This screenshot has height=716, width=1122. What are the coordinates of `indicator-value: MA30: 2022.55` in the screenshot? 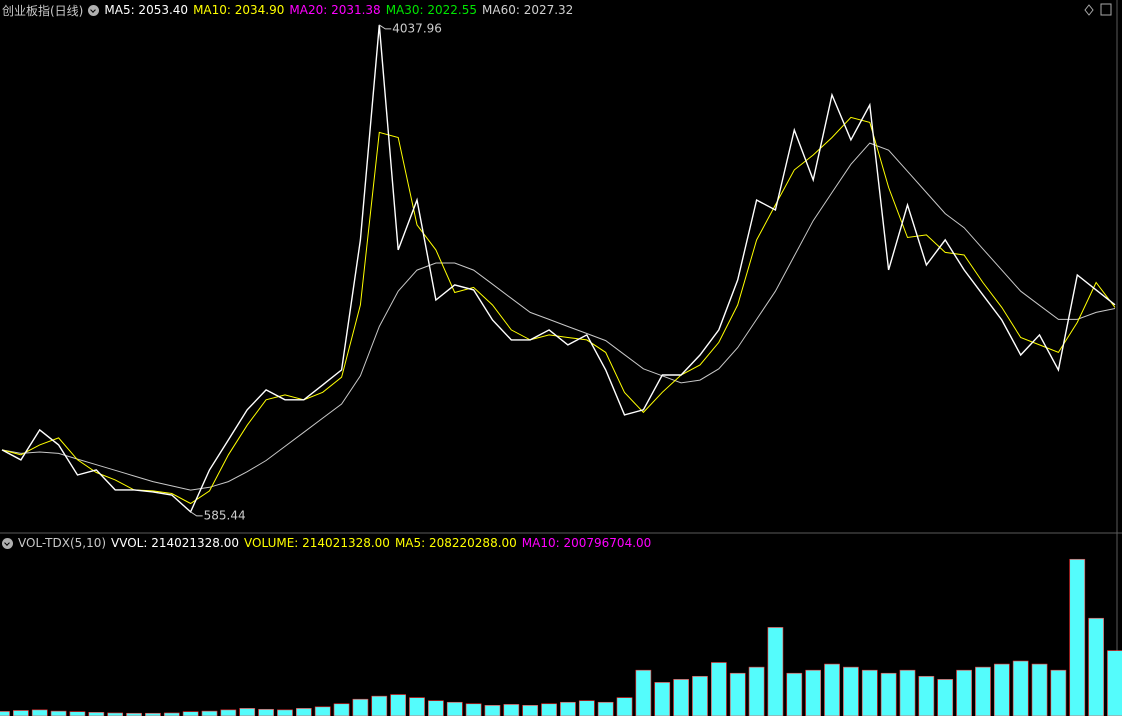 It's located at (431, 10).